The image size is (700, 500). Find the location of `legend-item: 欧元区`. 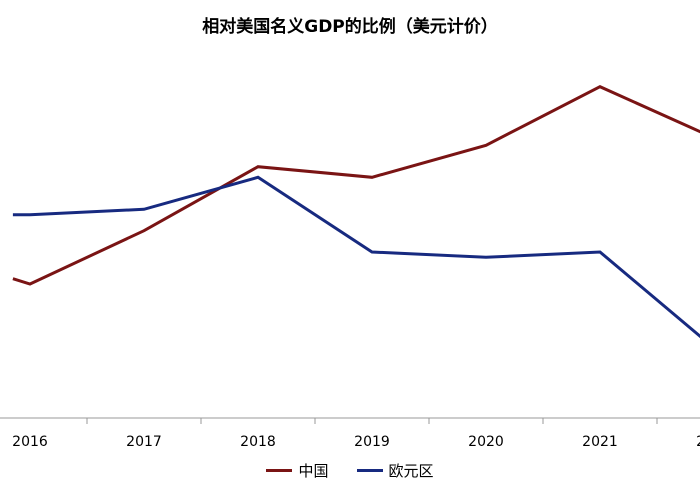

legend-item: 欧元区 is located at coordinates (395, 470).